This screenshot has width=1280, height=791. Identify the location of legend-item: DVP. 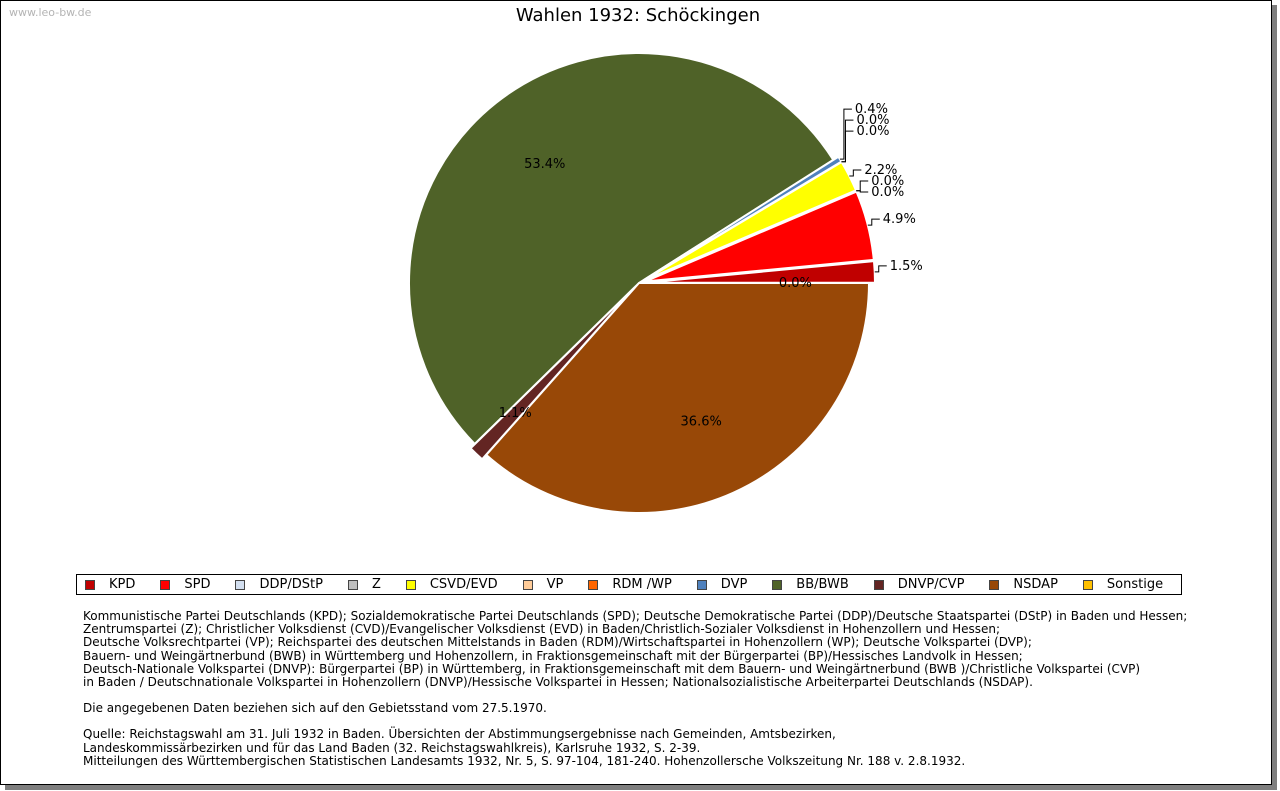
(722, 584).